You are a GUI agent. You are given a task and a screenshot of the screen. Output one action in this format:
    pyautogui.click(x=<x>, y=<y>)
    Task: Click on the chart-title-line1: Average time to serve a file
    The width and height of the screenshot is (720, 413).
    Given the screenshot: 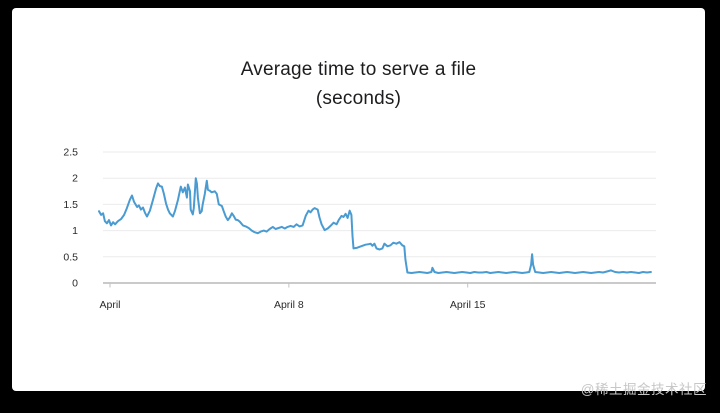 What is the action you would take?
    pyautogui.click(x=358, y=69)
    